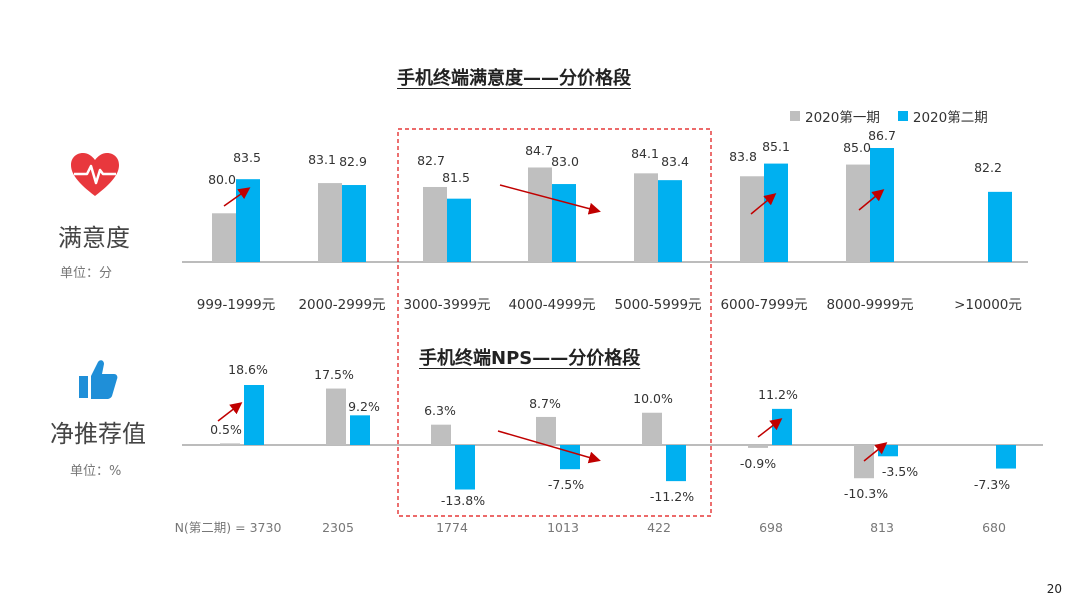 This screenshot has height=608, width=1080. Describe the element at coordinates (322, 159) in the screenshot. I see `satisfaction-data-label-s1-1: 83.1` at that location.